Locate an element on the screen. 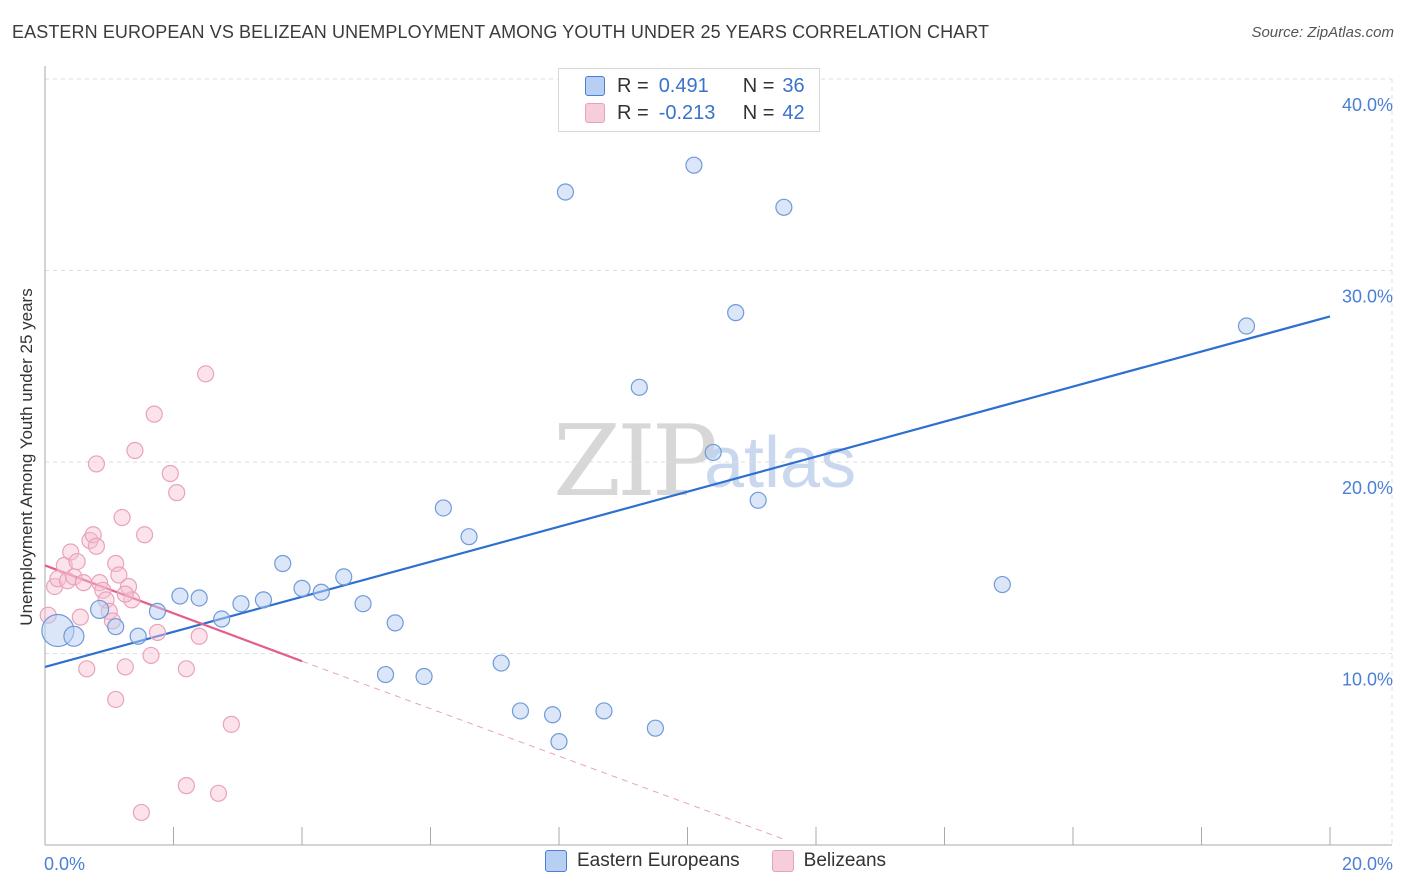 The image size is (1406, 892). y-tick-label: 10.0% is located at coordinates (1367, 680).